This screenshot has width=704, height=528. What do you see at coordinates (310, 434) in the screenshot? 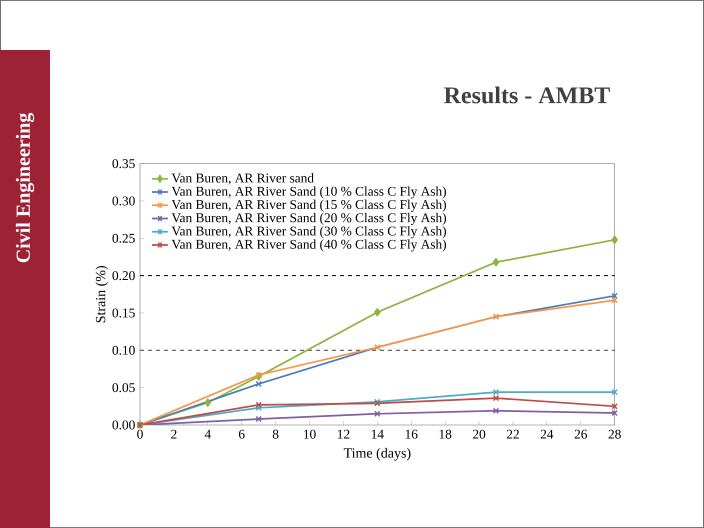
I see `x-tick-label: 10` at bounding box center [310, 434].